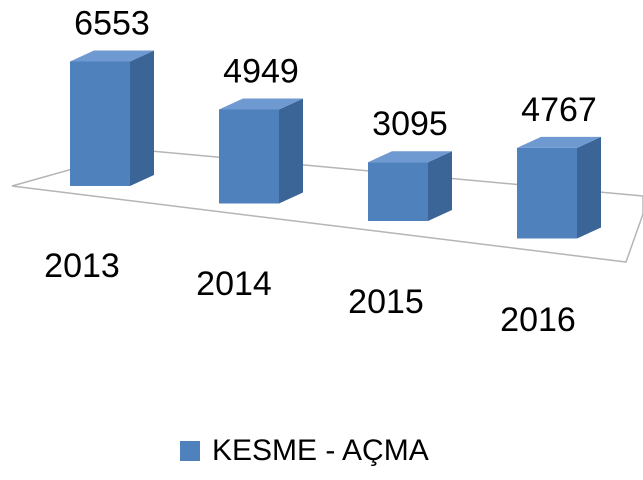 This screenshot has width=643, height=480. What do you see at coordinates (538, 320) in the screenshot?
I see `x-tick-label: 2016` at bounding box center [538, 320].